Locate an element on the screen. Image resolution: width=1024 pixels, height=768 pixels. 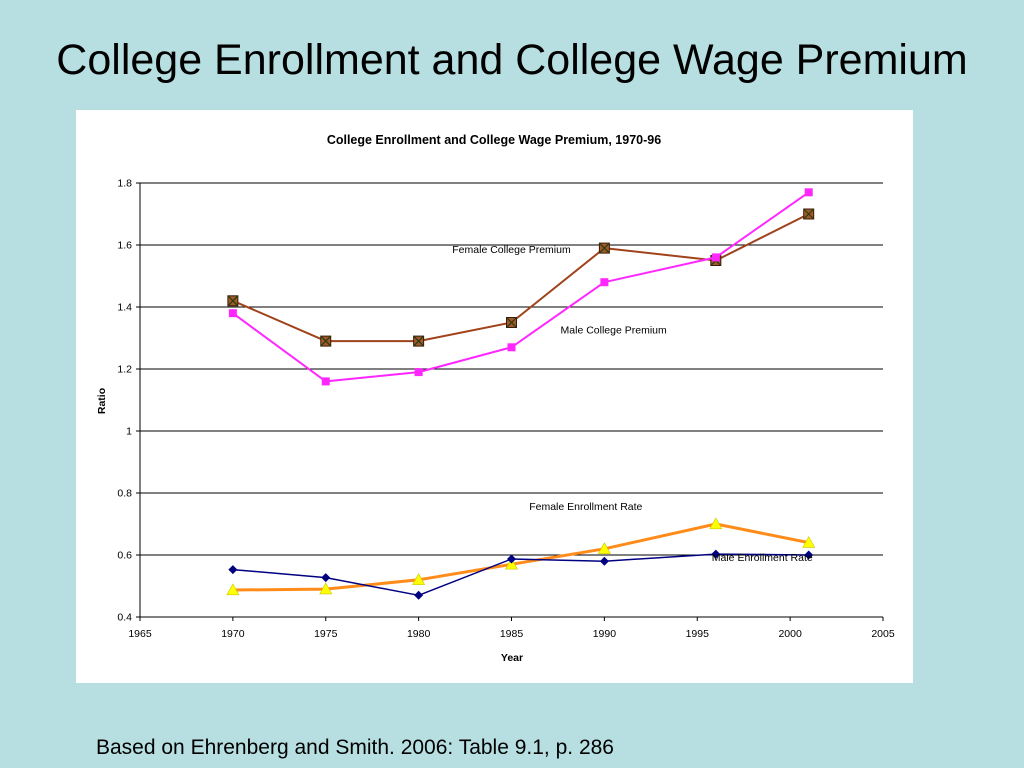
series-male-premium is located at coordinates (520, 287).